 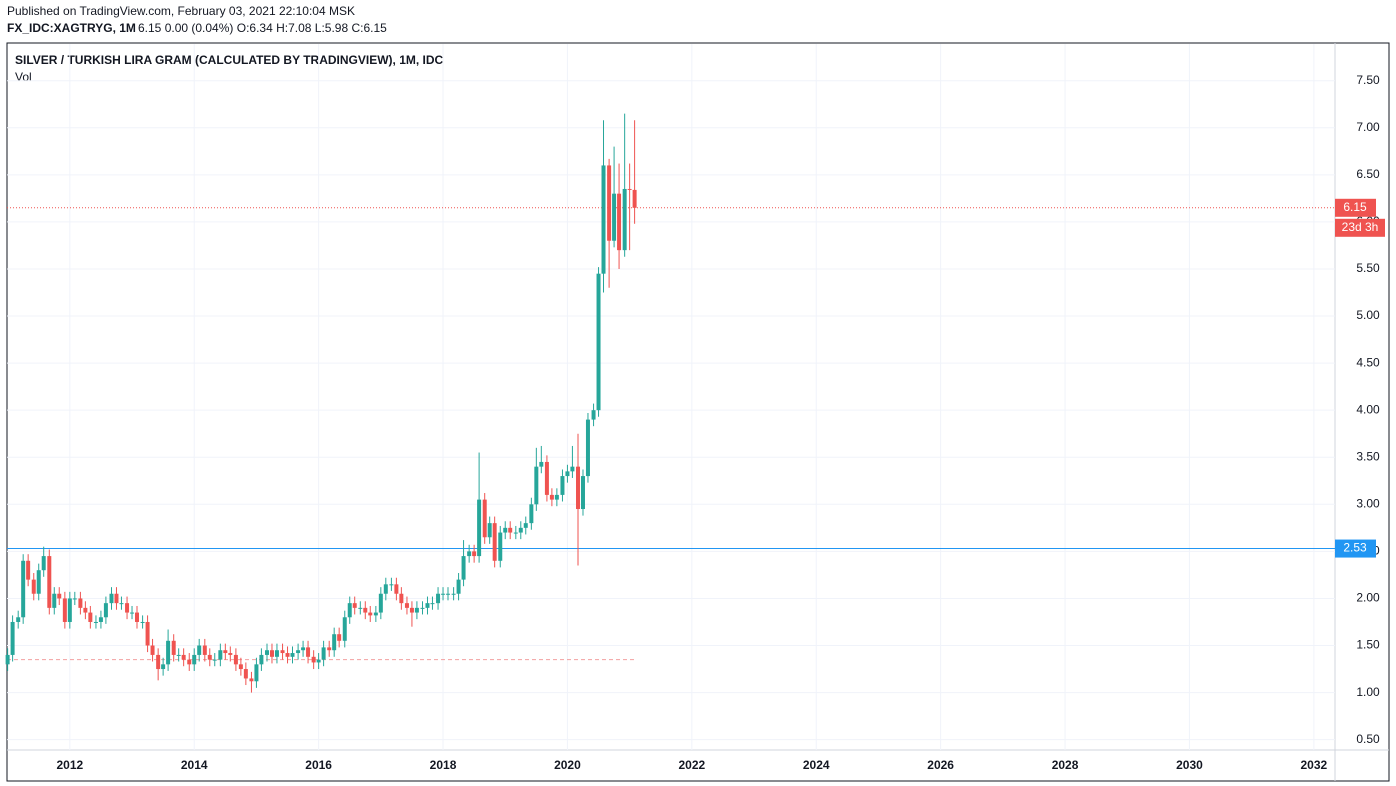 What do you see at coordinates (1065, 765) in the screenshot?
I see `x-tick-label: 2028` at bounding box center [1065, 765].